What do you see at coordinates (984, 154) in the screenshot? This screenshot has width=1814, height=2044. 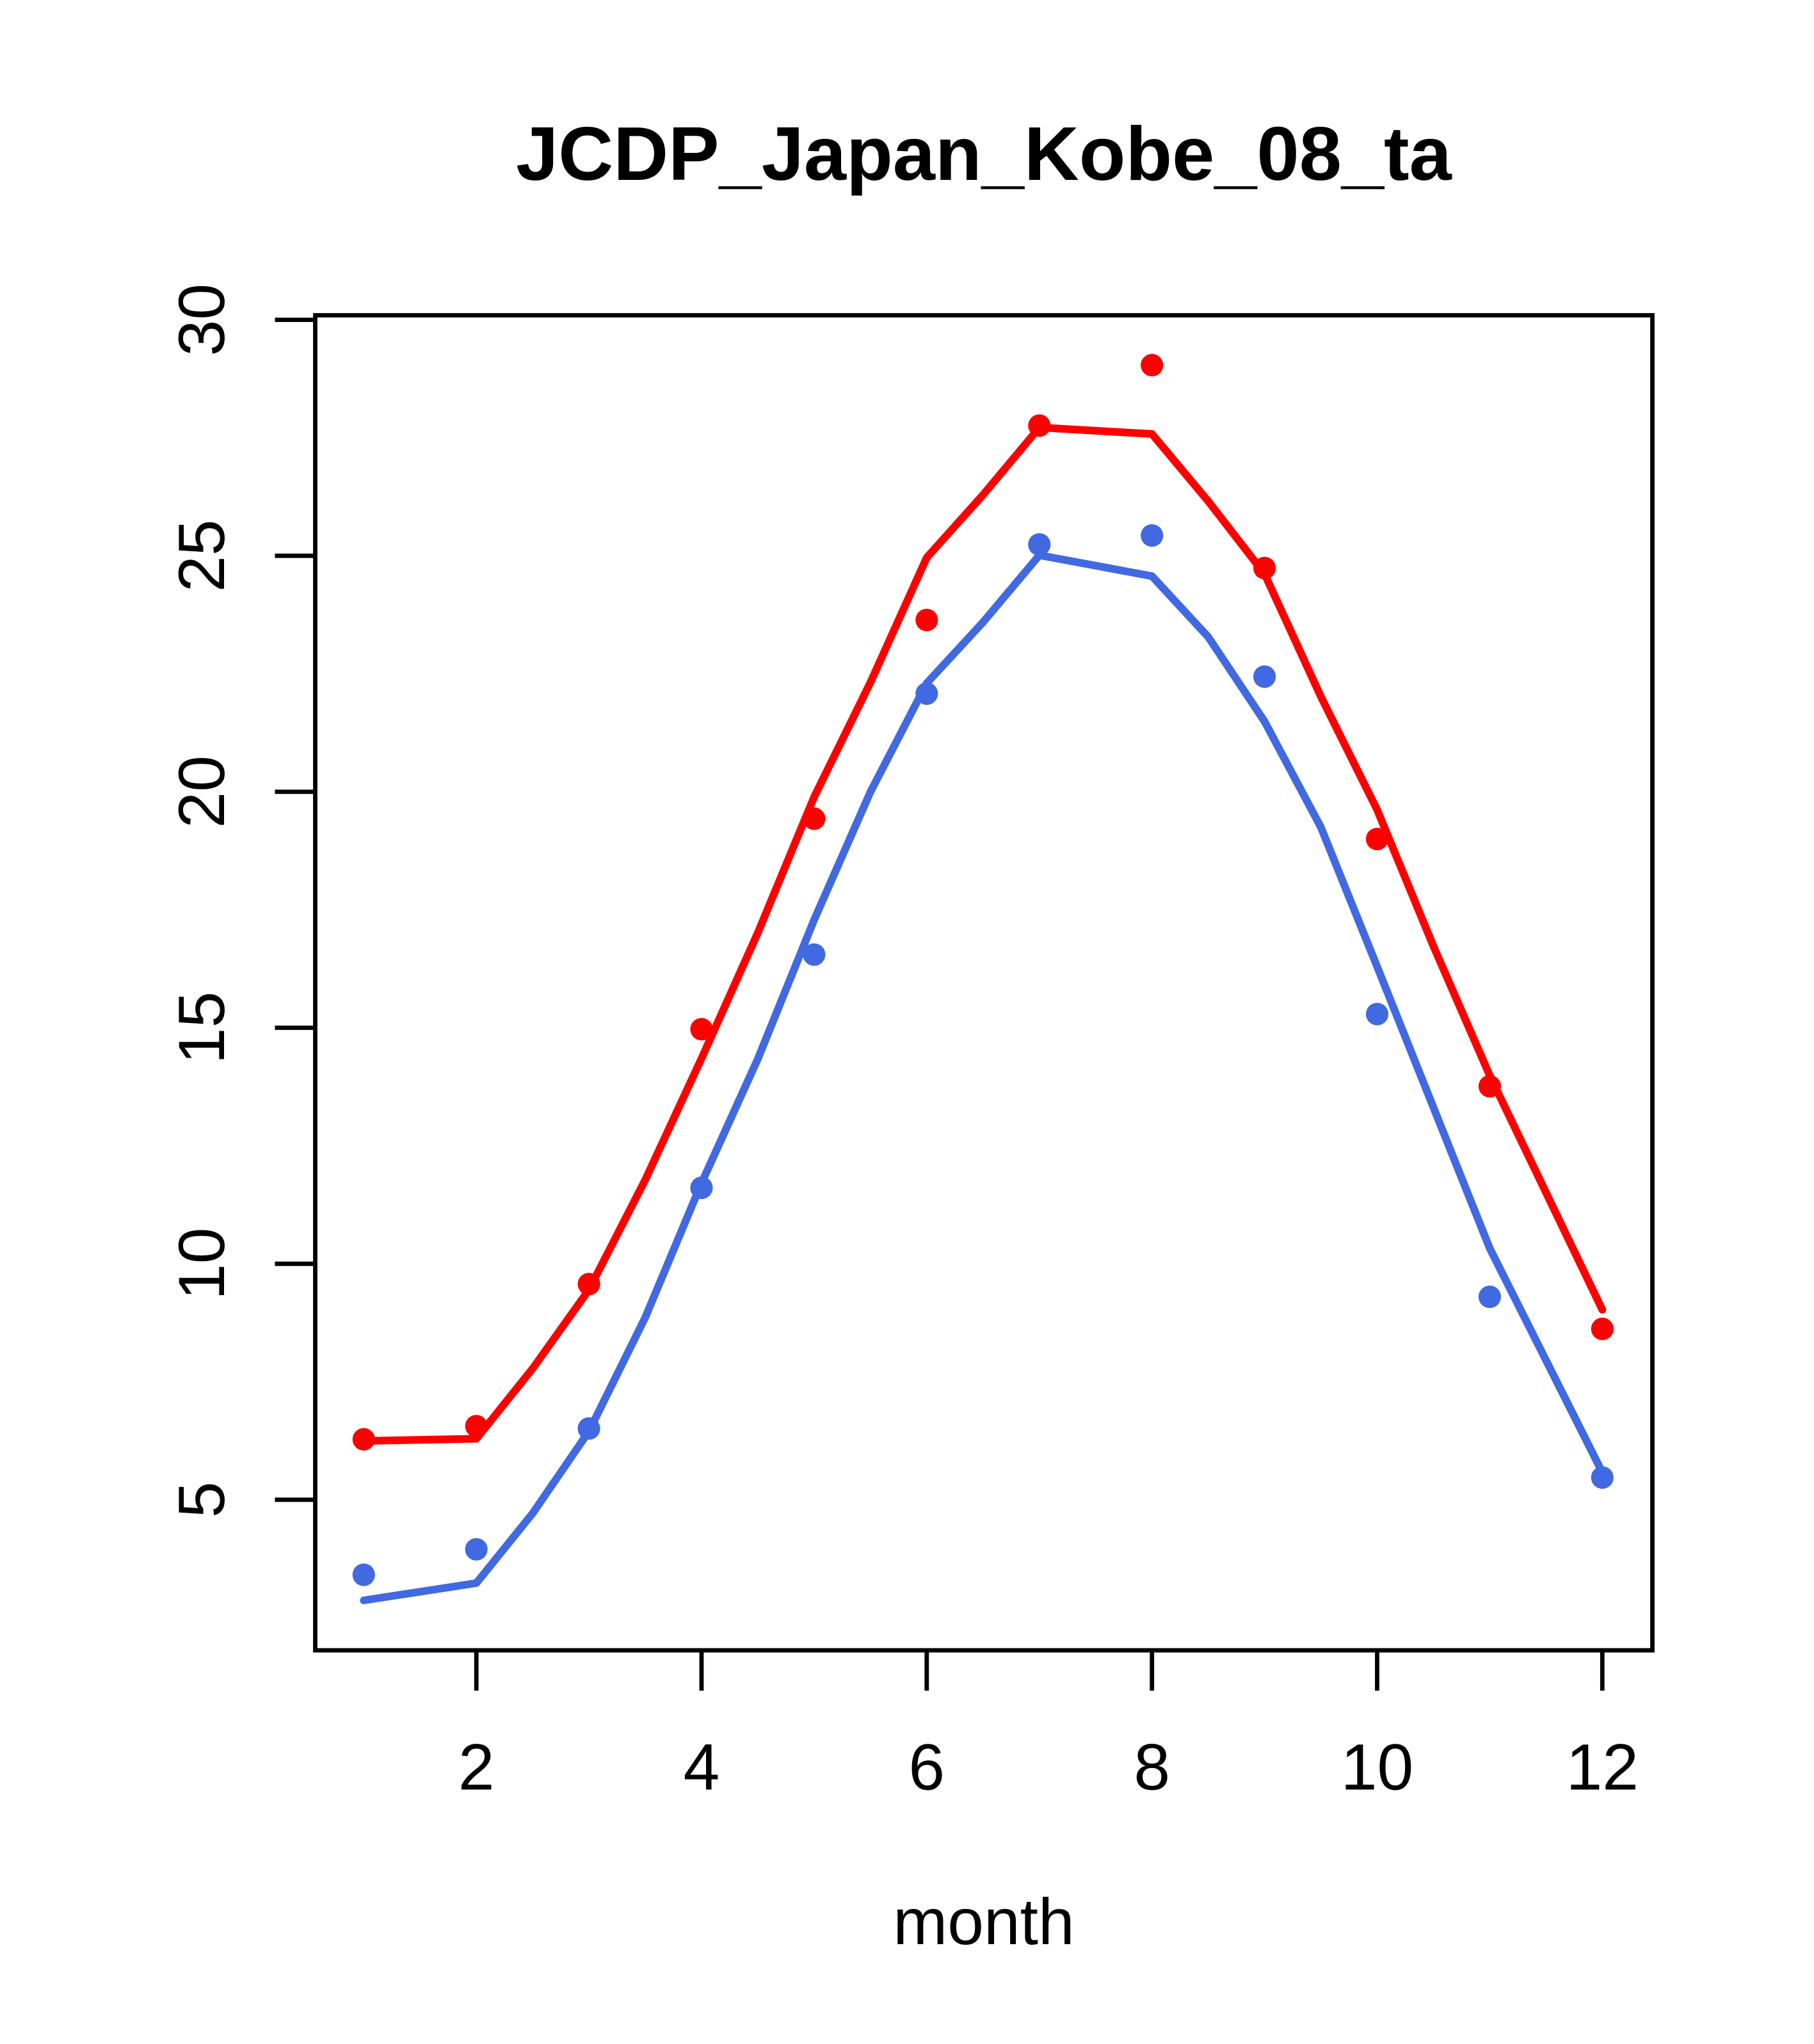 I see `svg-text: JCDP_Japan_Kobe_08_ta` at bounding box center [984, 154].